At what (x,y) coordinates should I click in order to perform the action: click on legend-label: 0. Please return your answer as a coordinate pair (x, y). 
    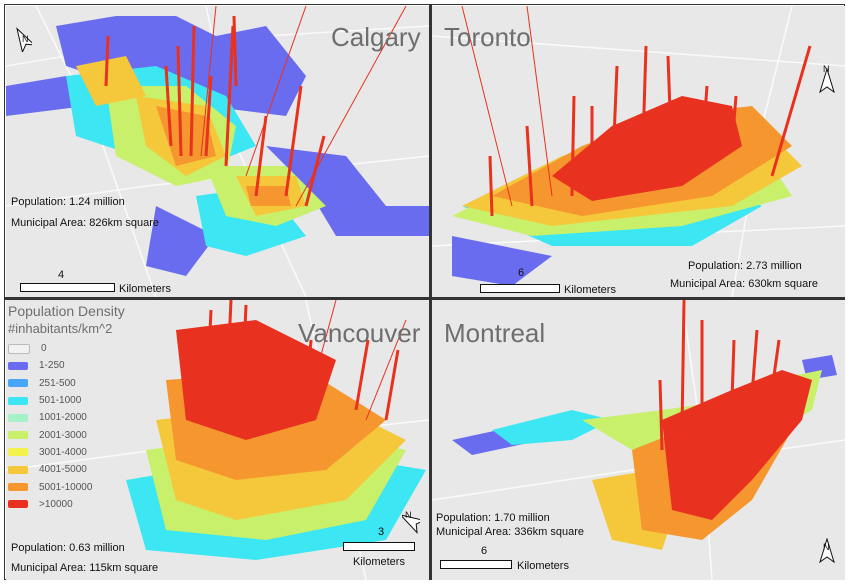
    Looking at the image, I should click on (44, 349).